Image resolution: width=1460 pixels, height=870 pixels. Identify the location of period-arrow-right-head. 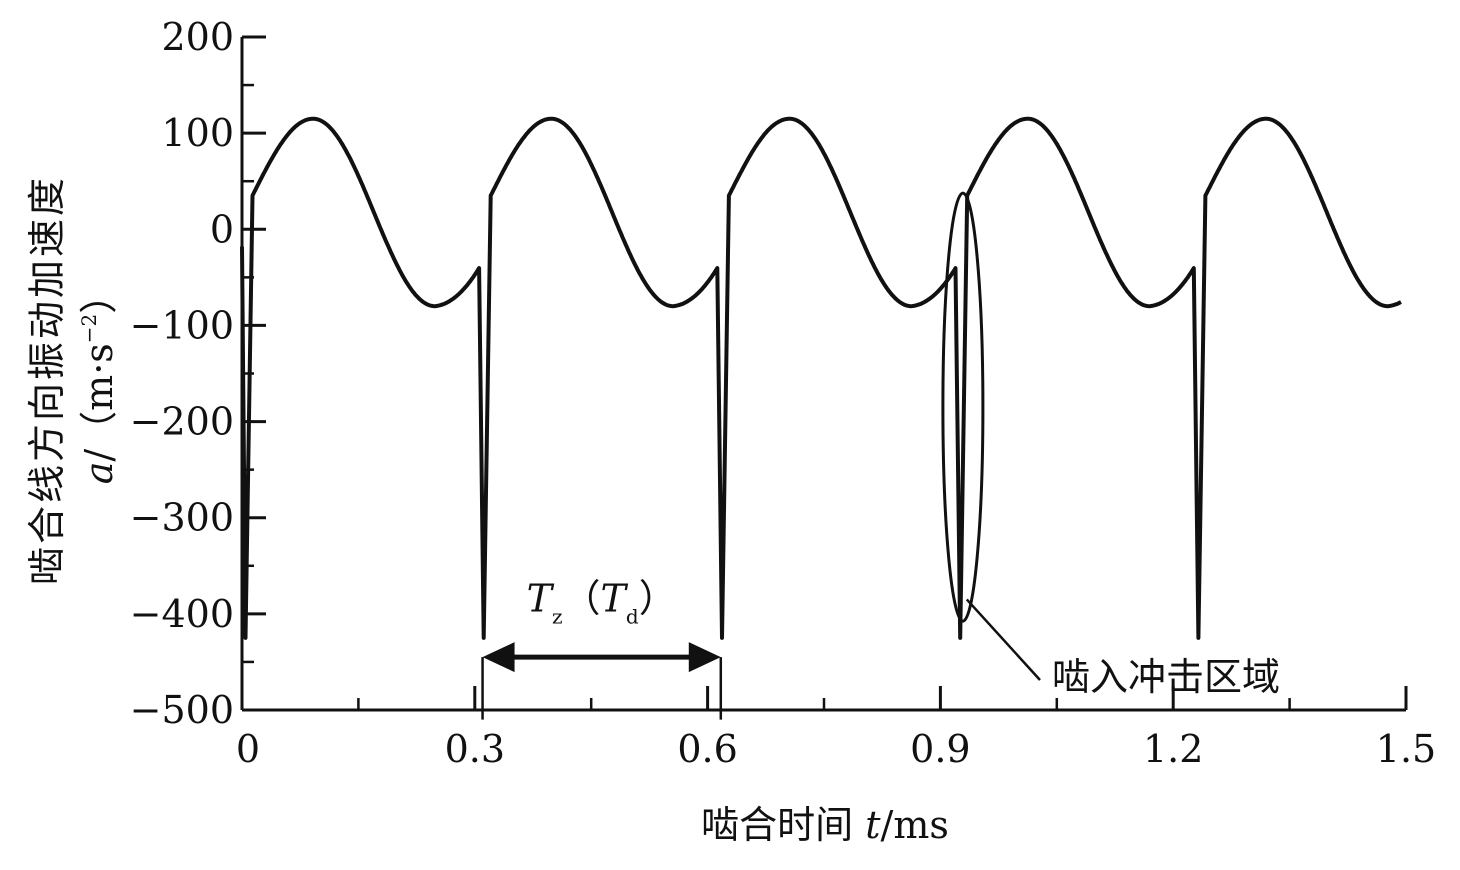
(704, 657).